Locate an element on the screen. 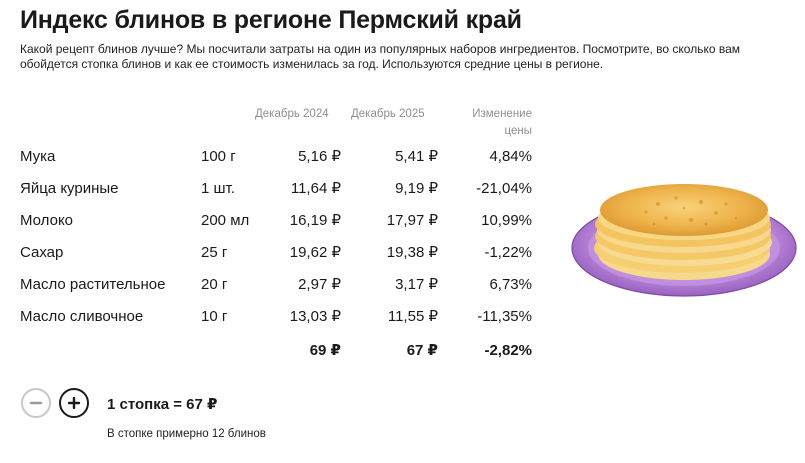  ingredient-quantity: 25 г is located at coordinates (214, 252).